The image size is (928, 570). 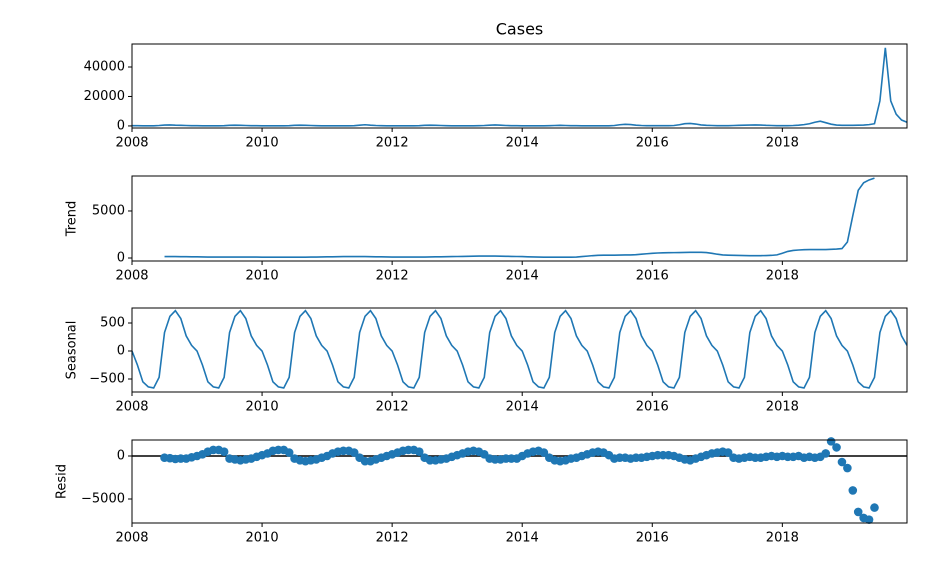 I want to click on y-axis-label: Seasonal, so click(x=72, y=350).